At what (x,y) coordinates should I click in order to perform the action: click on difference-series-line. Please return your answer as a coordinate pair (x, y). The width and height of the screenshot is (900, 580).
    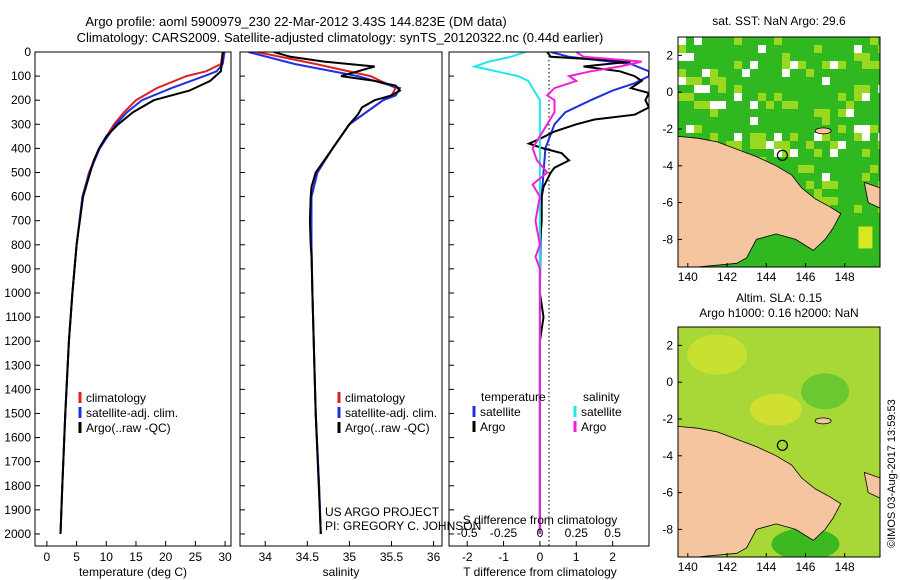
    Looking at the image, I should click on (586, 293).